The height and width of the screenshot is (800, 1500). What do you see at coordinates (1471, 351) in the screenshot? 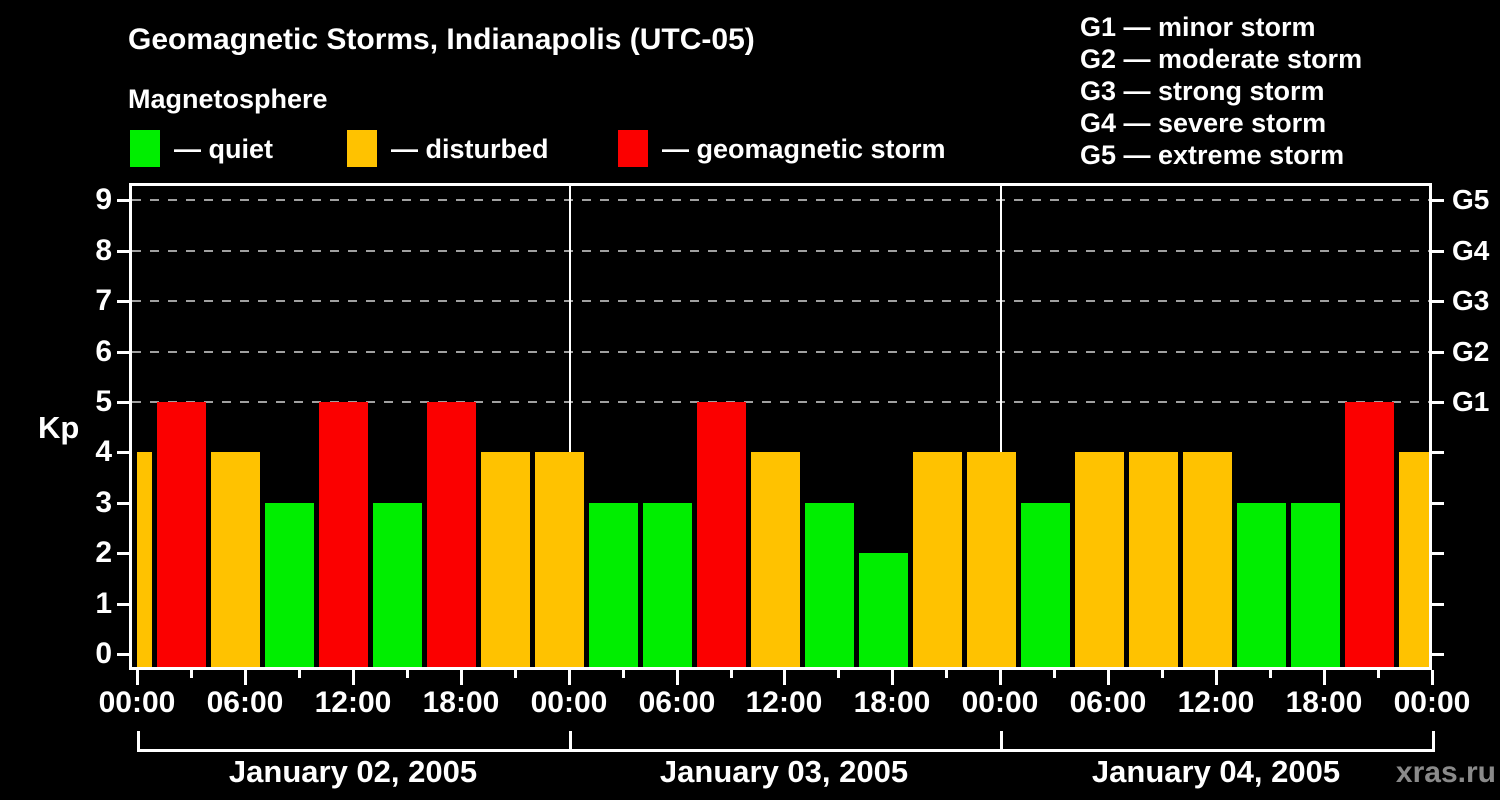
I see `right-axis-label-G2: G2` at bounding box center [1471, 351].